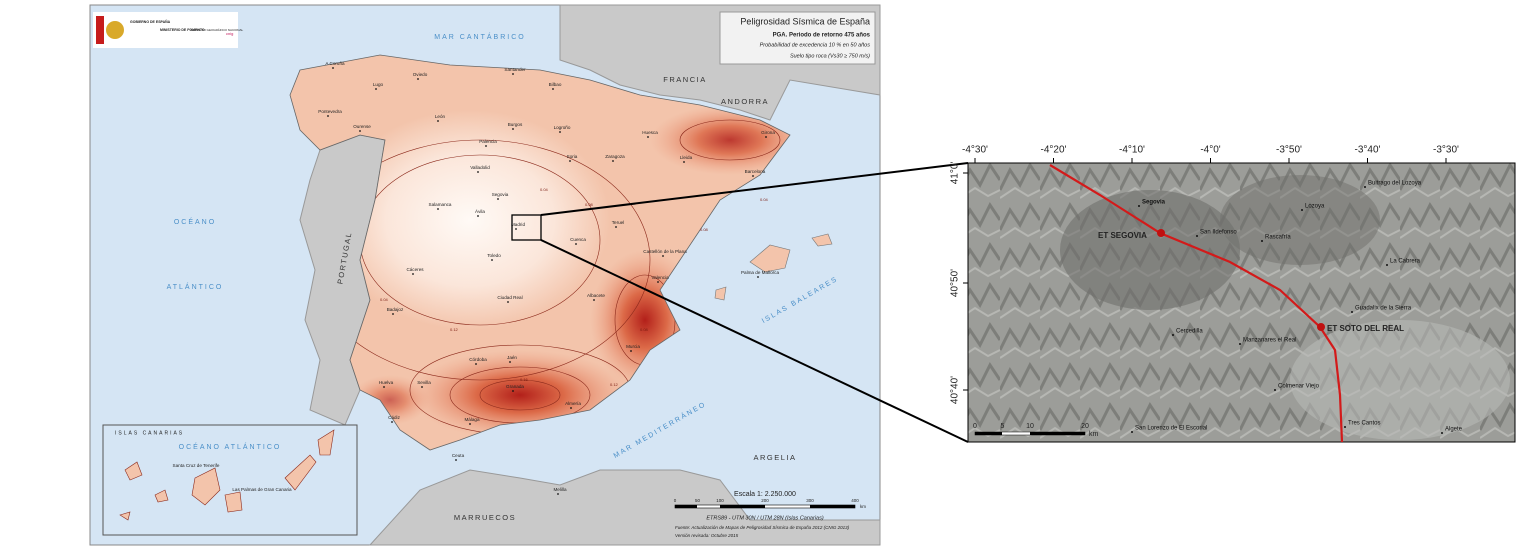 The width and height of the screenshot is (1536, 550). Describe the element at coordinates (458, 455) in the screenshot. I see `city-label: Ceuta` at that location.